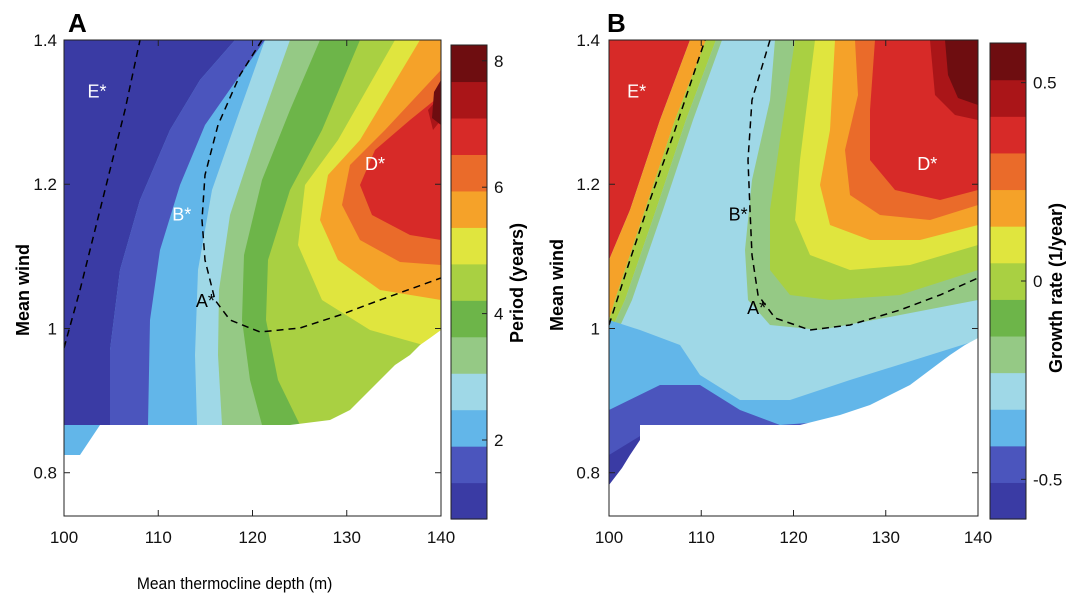 The width and height of the screenshot is (1073, 603). What do you see at coordinates (498, 314) in the screenshot?
I see `colorbar-tick-label: 4` at bounding box center [498, 314].